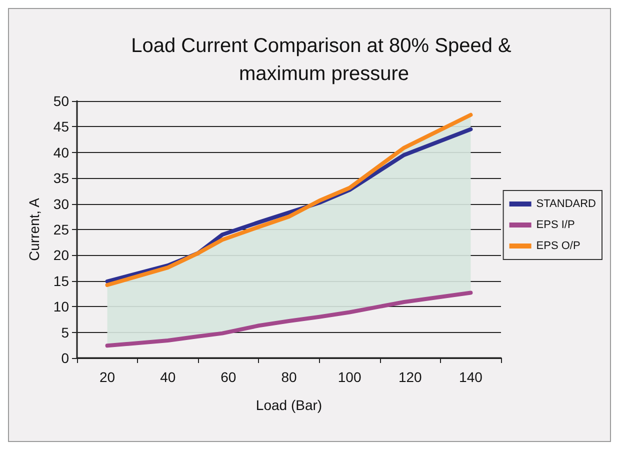 The image size is (619, 450). What do you see at coordinates (107, 377) in the screenshot?
I see `x-tick-label: 20` at bounding box center [107, 377].